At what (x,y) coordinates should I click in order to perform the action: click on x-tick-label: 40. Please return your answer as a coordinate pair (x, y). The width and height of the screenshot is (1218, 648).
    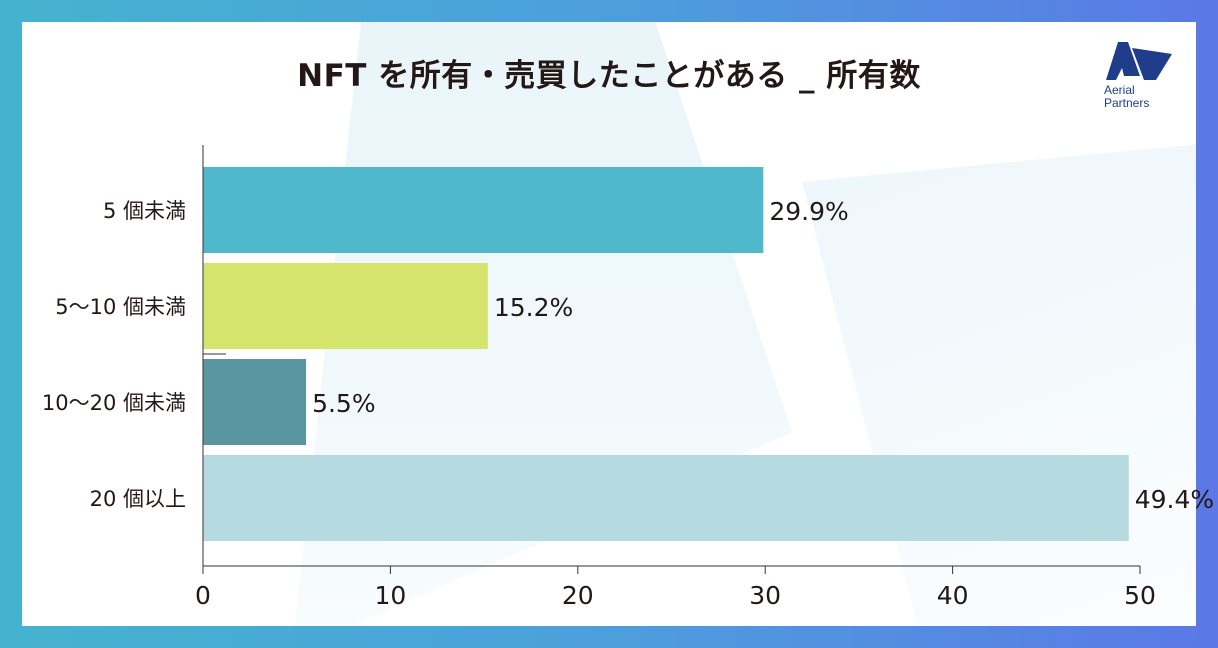
    Looking at the image, I should click on (953, 595).